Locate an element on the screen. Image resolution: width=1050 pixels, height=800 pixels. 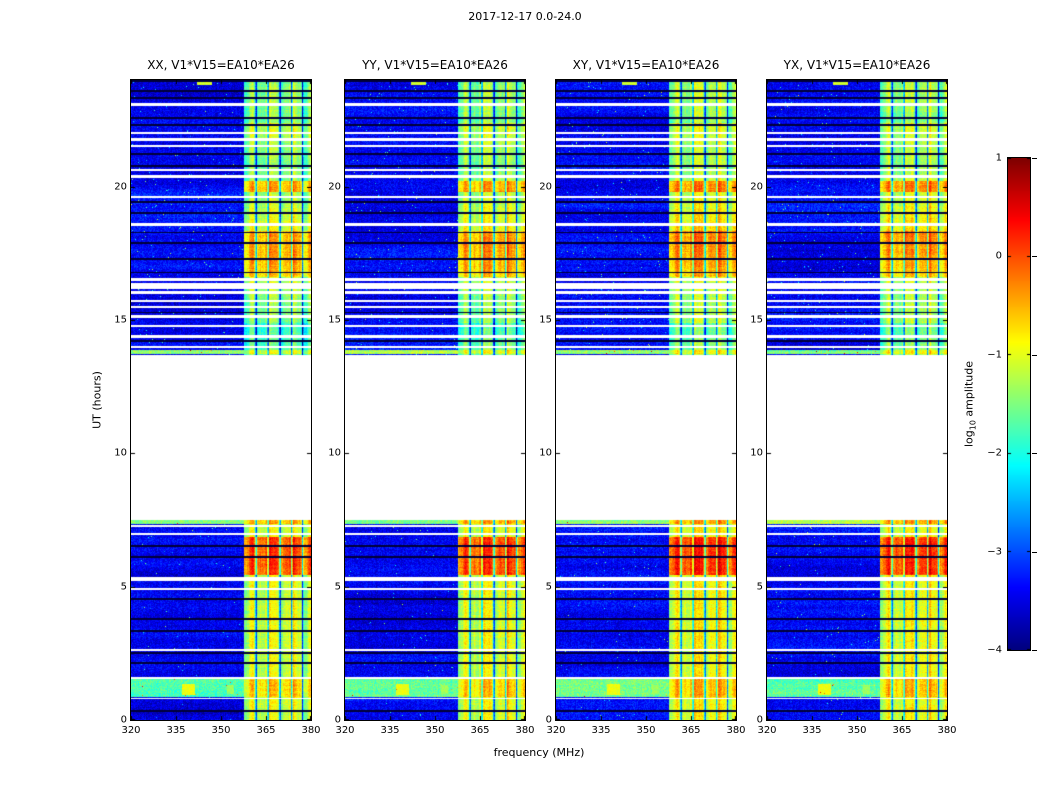
panel-xx is located at coordinates (221, 400).